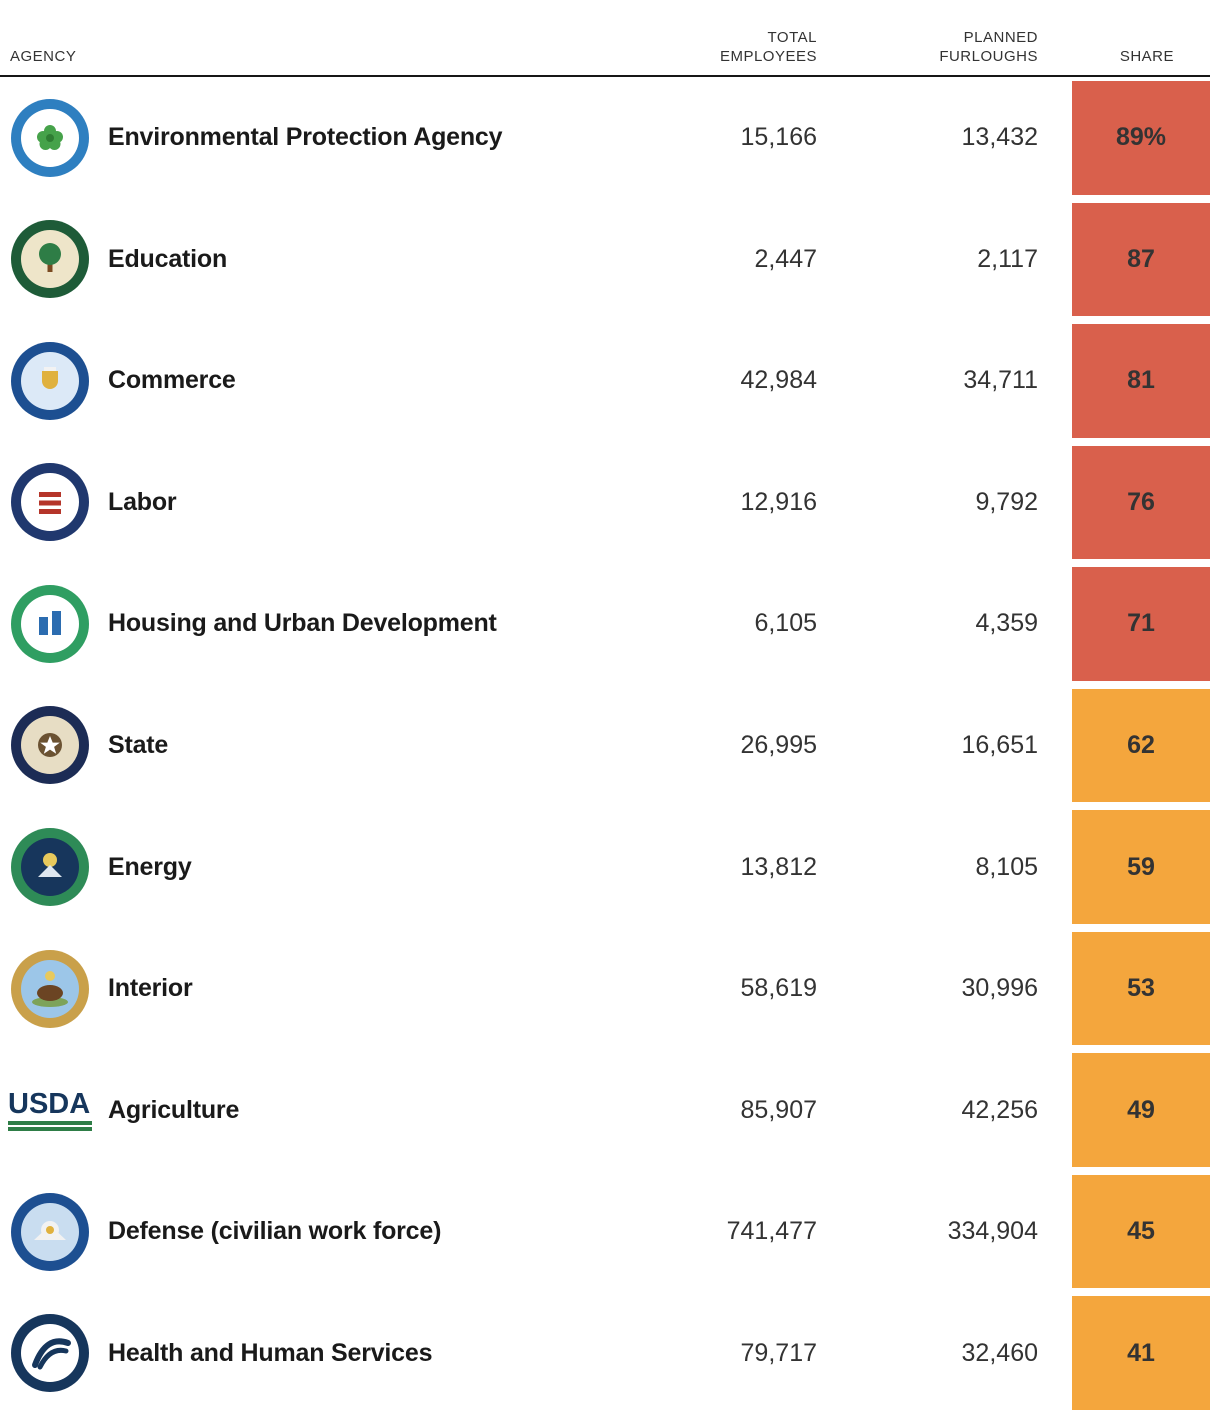 Image resolution: width=1210 pixels, height=1414 pixels. What do you see at coordinates (172, 380) in the screenshot?
I see `agency-name: Commerce` at bounding box center [172, 380].